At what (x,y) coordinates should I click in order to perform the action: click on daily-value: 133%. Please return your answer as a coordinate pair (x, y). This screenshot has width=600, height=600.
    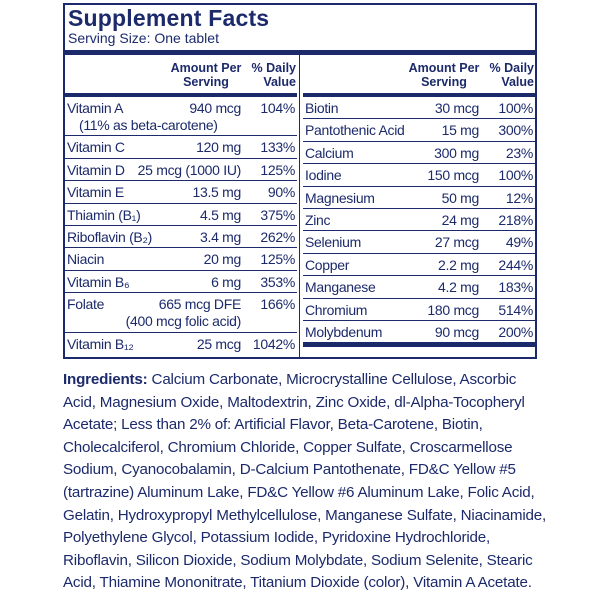
    Looking at the image, I should click on (277, 147).